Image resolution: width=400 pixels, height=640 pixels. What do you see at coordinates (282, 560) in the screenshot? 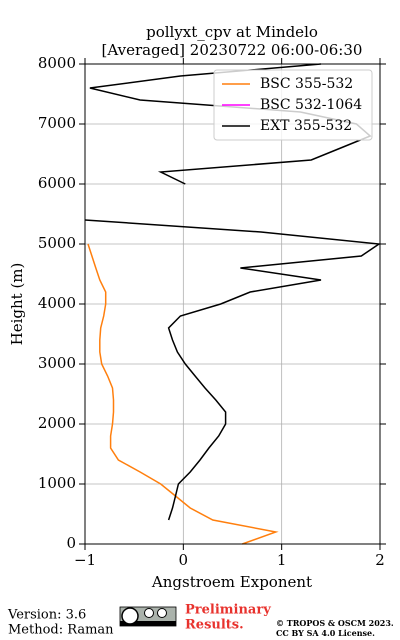
I see `x-tick-label: 1` at bounding box center [282, 560].